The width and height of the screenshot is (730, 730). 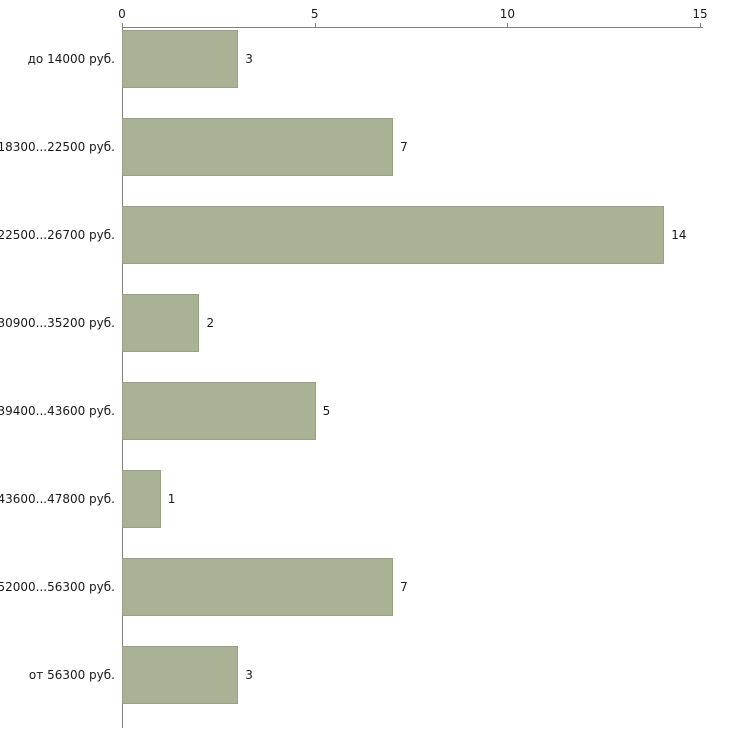 I want to click on bar-row: 52000...56300 руб. 7, so click(x=365, y=599).